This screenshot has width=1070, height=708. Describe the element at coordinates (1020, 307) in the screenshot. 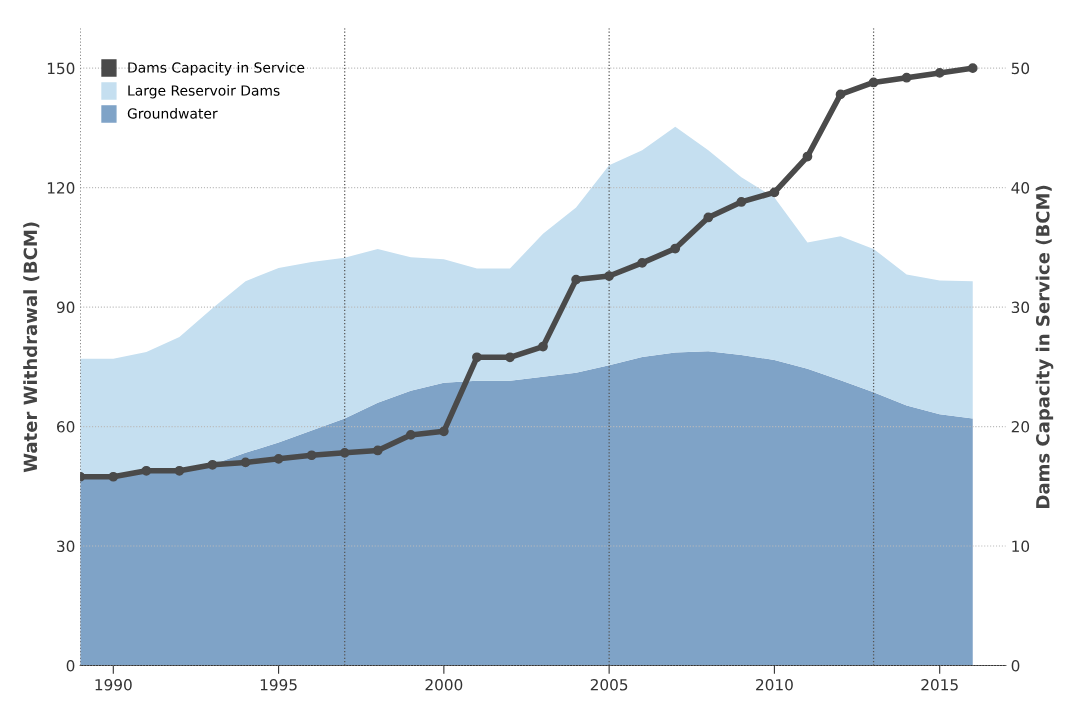

I see `y2-tick-label: 30` at that location.